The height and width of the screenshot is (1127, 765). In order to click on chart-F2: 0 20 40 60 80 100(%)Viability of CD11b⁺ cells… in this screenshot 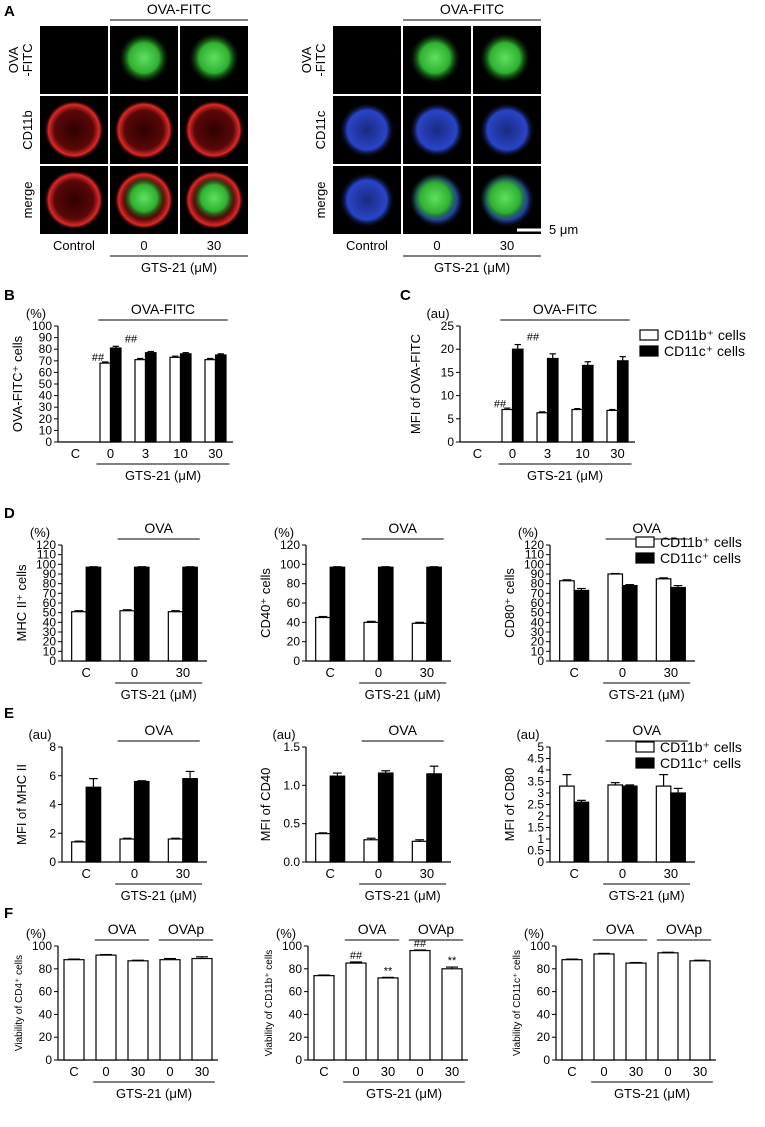, I will do `click(366, 1011)`.